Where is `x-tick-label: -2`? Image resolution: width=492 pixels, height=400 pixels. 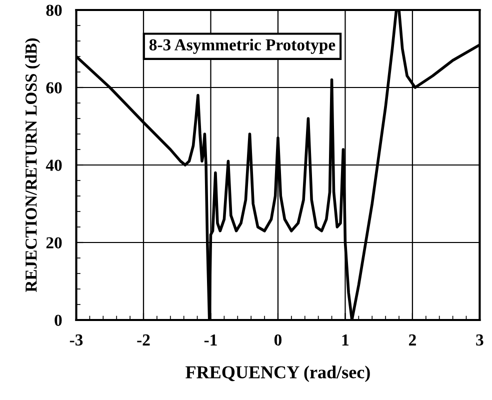
x-tick-label: -2 is located at coordinates (143, 340).